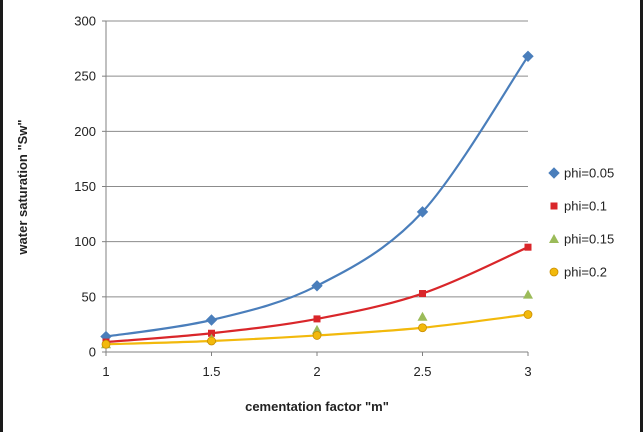  I want to click on x-tick-label: 2.5, so click(422, 371).